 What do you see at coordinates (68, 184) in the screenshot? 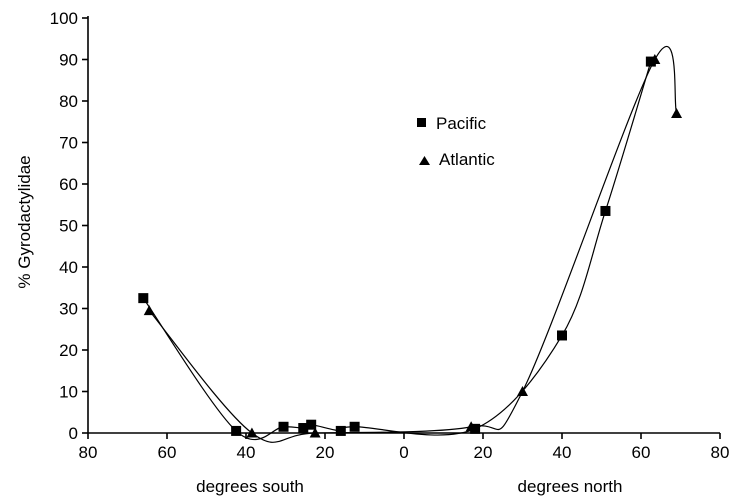
I see `y-tick-label: 60` at bounding box center [68, 184].